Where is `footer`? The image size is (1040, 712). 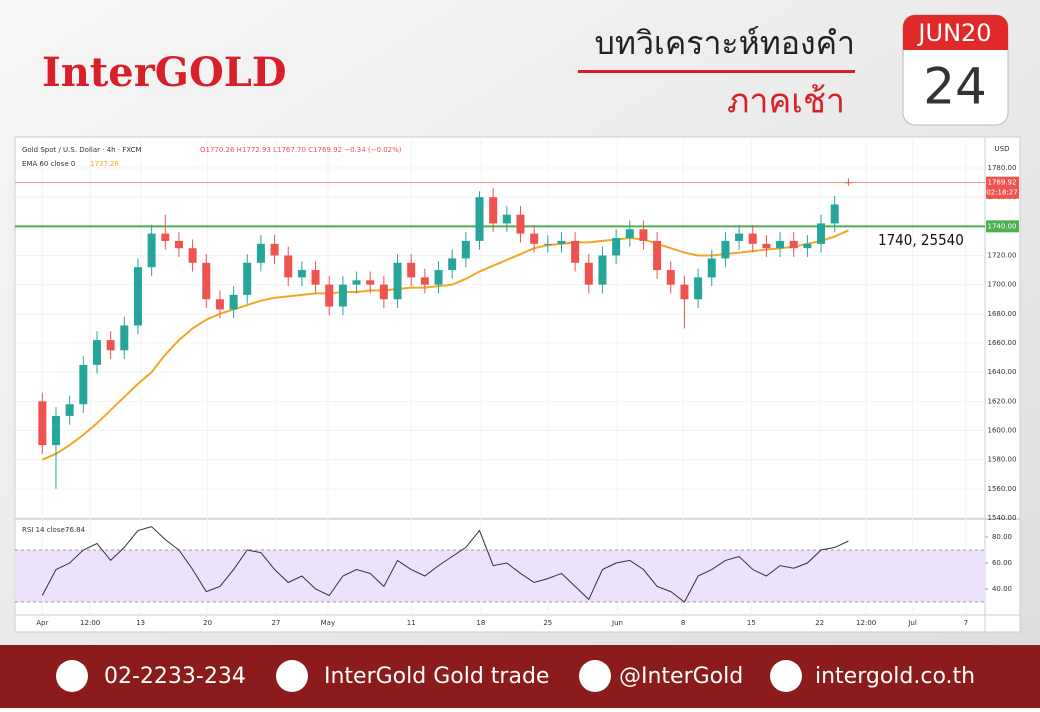
footer is located at coordinates (520, 676).